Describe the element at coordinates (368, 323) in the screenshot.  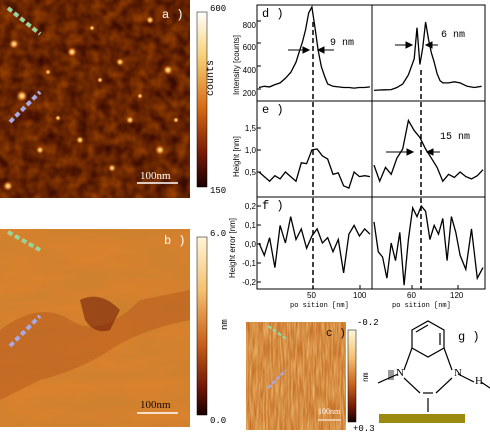
I see `colorbar-c-max: -0.2` at that location.